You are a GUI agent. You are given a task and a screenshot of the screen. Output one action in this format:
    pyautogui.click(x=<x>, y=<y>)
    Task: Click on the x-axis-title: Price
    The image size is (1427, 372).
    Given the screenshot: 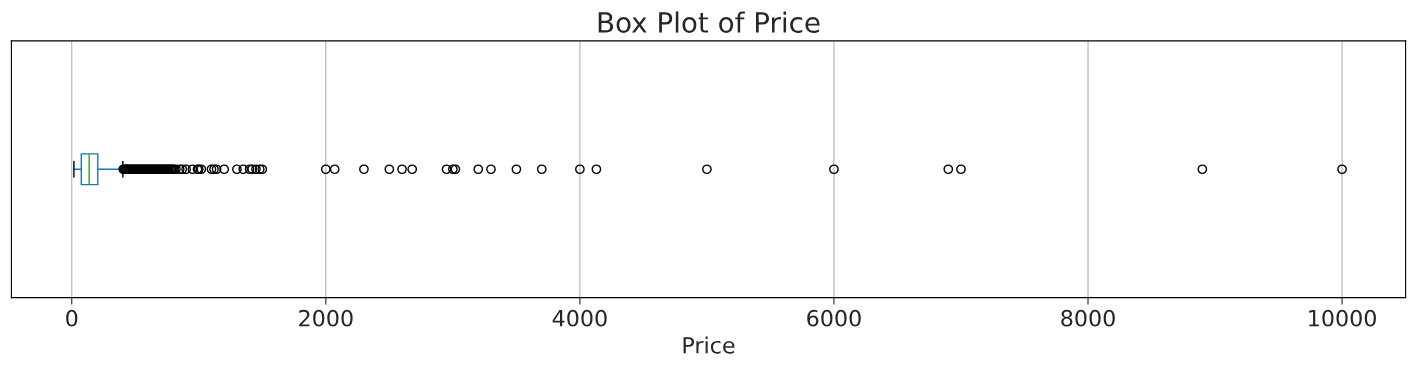 What is the action you would take?
    pyautogui.click(x=709, y=345)
    